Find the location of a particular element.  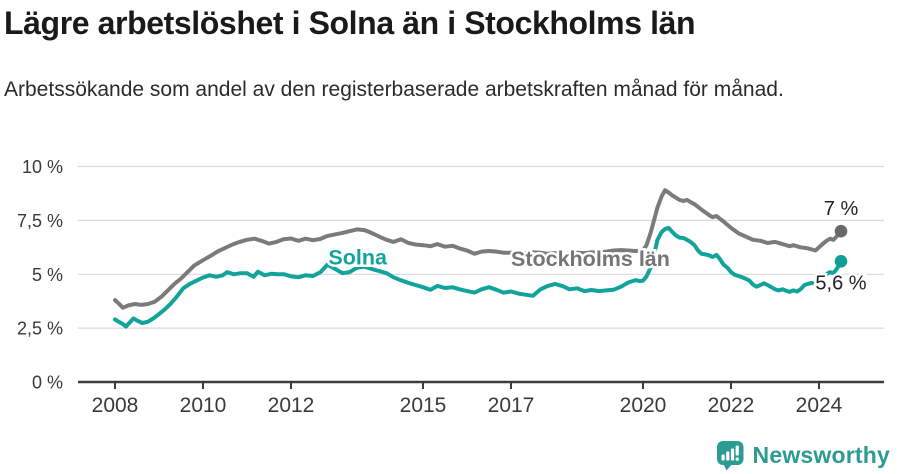

x-tick-label: 2015 is located at coordinates (423, 405).